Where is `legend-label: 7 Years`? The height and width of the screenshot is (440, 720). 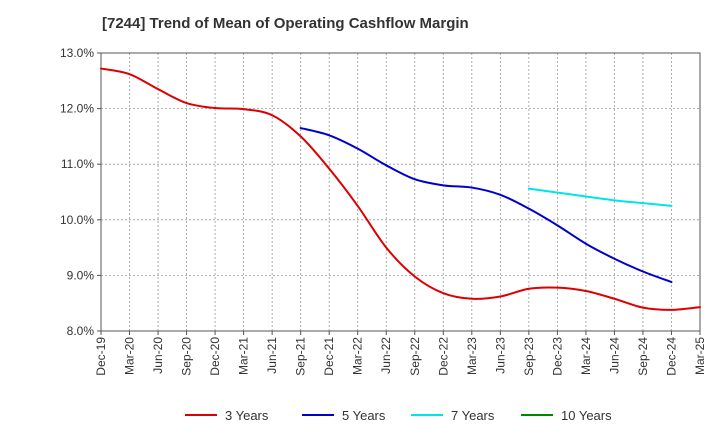
legend-label: 7 Years is located at coordinates (473, 415).